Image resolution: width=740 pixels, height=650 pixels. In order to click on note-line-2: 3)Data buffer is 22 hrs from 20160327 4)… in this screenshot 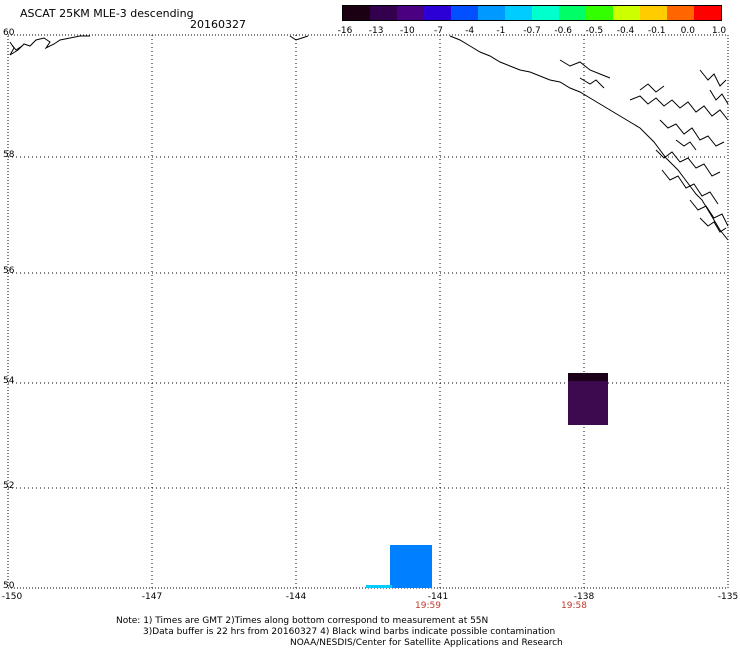, I will do `click(349, 632)`.